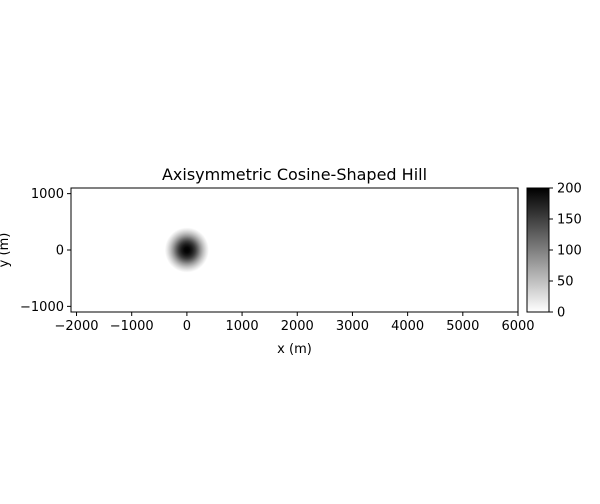 The image size is (600, 504). I want to click on colorbar: 0 50 100 150 200, so click(554, 251).